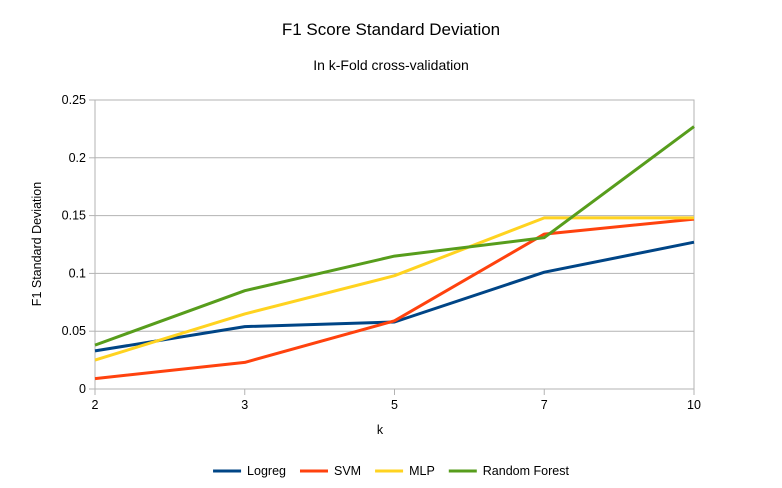  I want to click on chart-subtitle: In k-Fold cross-validation, so click(391, 65).